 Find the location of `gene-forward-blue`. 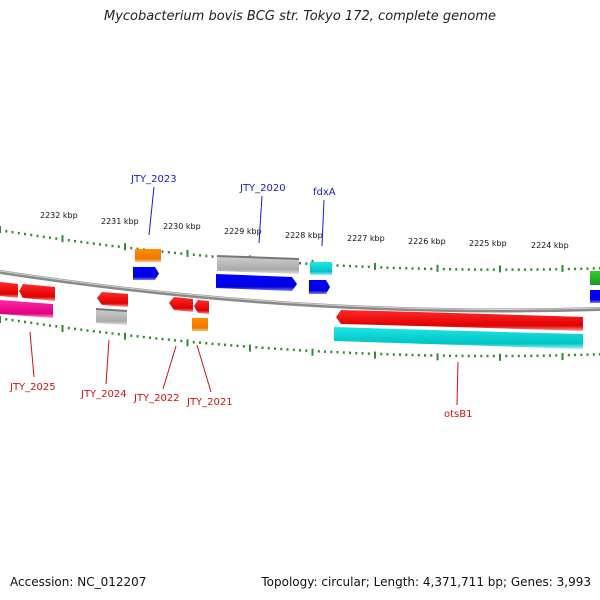

gene-forward-blue is located at coordinates (146, 273).